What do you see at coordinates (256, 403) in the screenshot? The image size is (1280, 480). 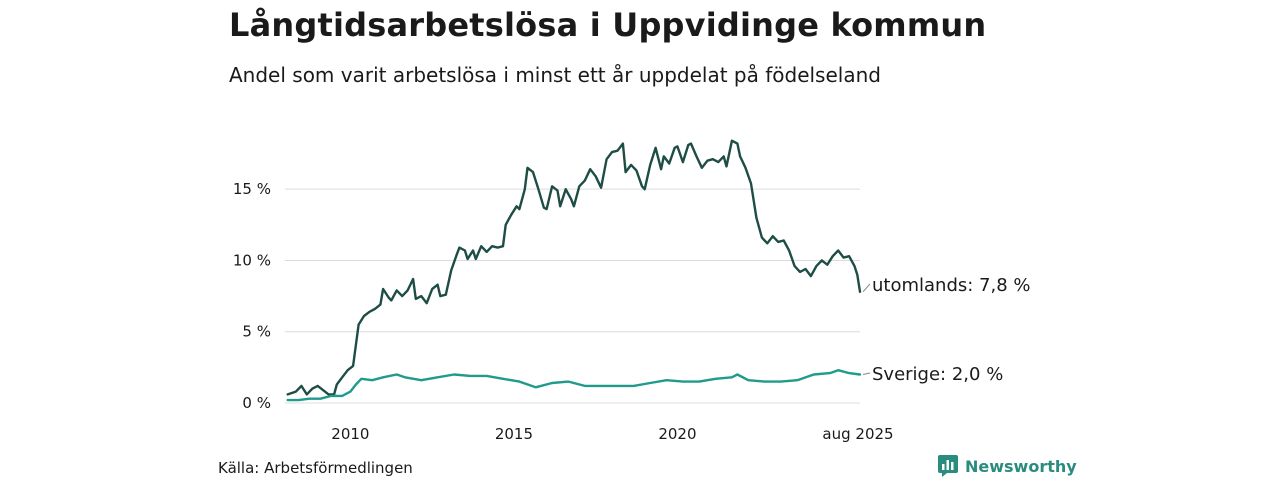 I see `y-tick-label: 0 %` at bounding box center [256, 403].